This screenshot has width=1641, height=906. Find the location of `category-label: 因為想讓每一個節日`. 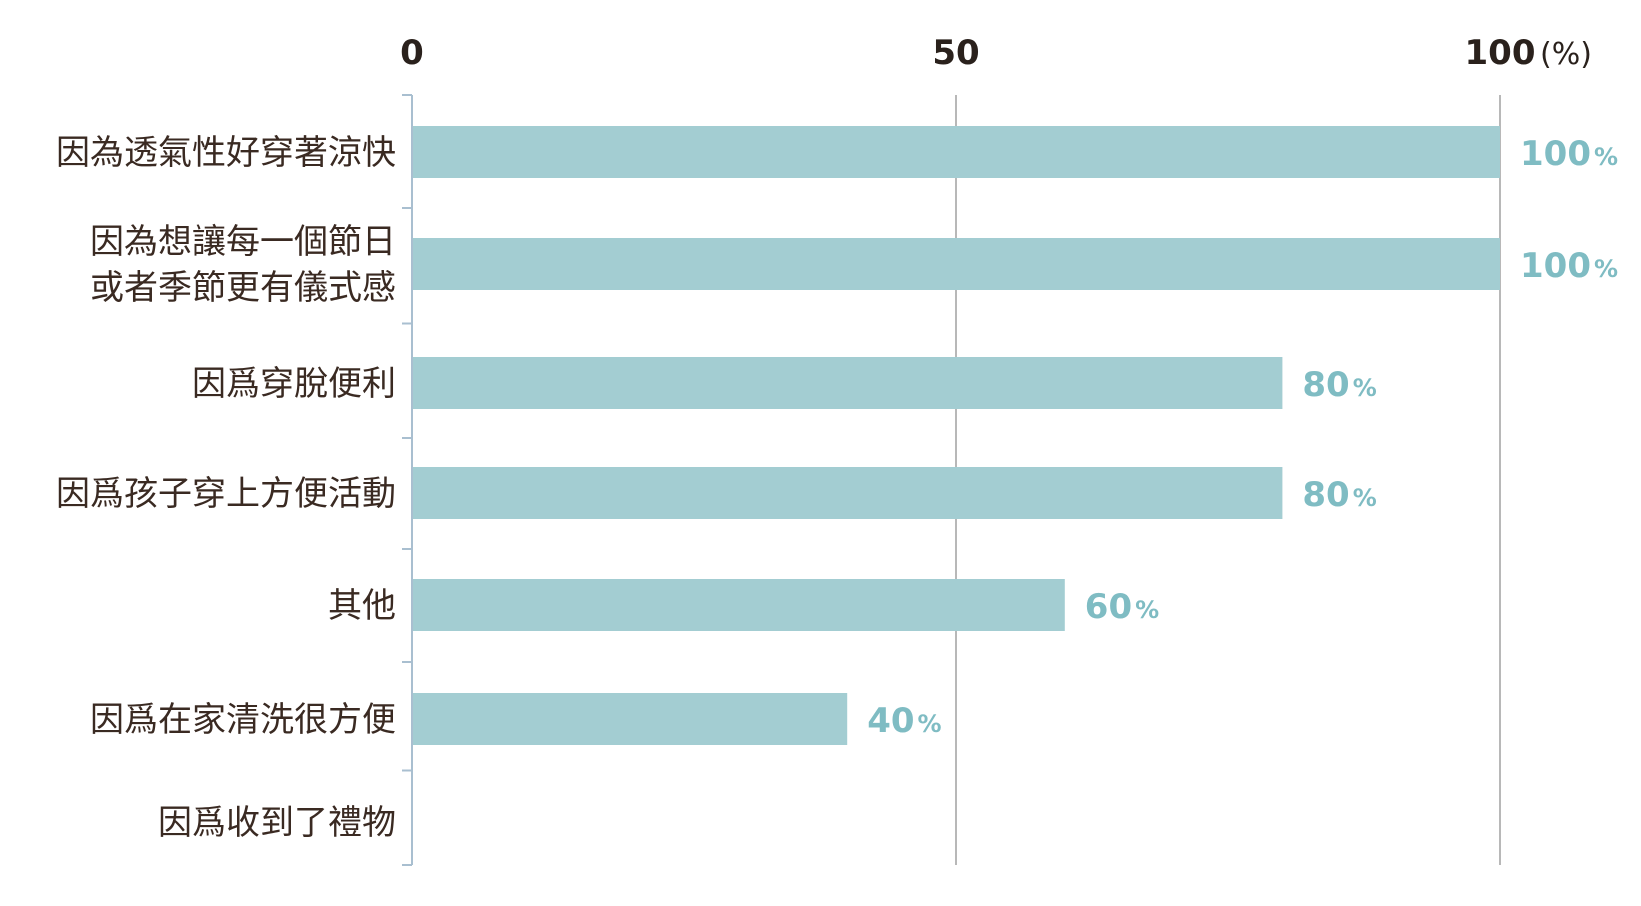

category-label: 因為想讓每一個節日 is located at coordinates (243, 242).